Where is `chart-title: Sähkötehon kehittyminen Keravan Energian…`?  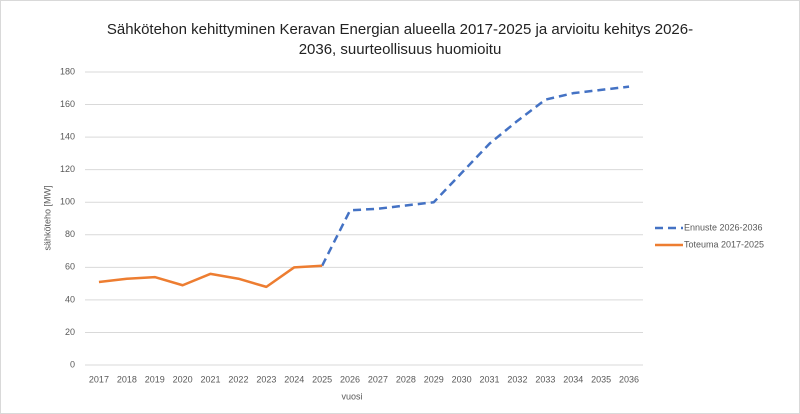 chart-title: Sähkötehon kehittyminen Keravan Energian… is located at coordinates (400, 39).